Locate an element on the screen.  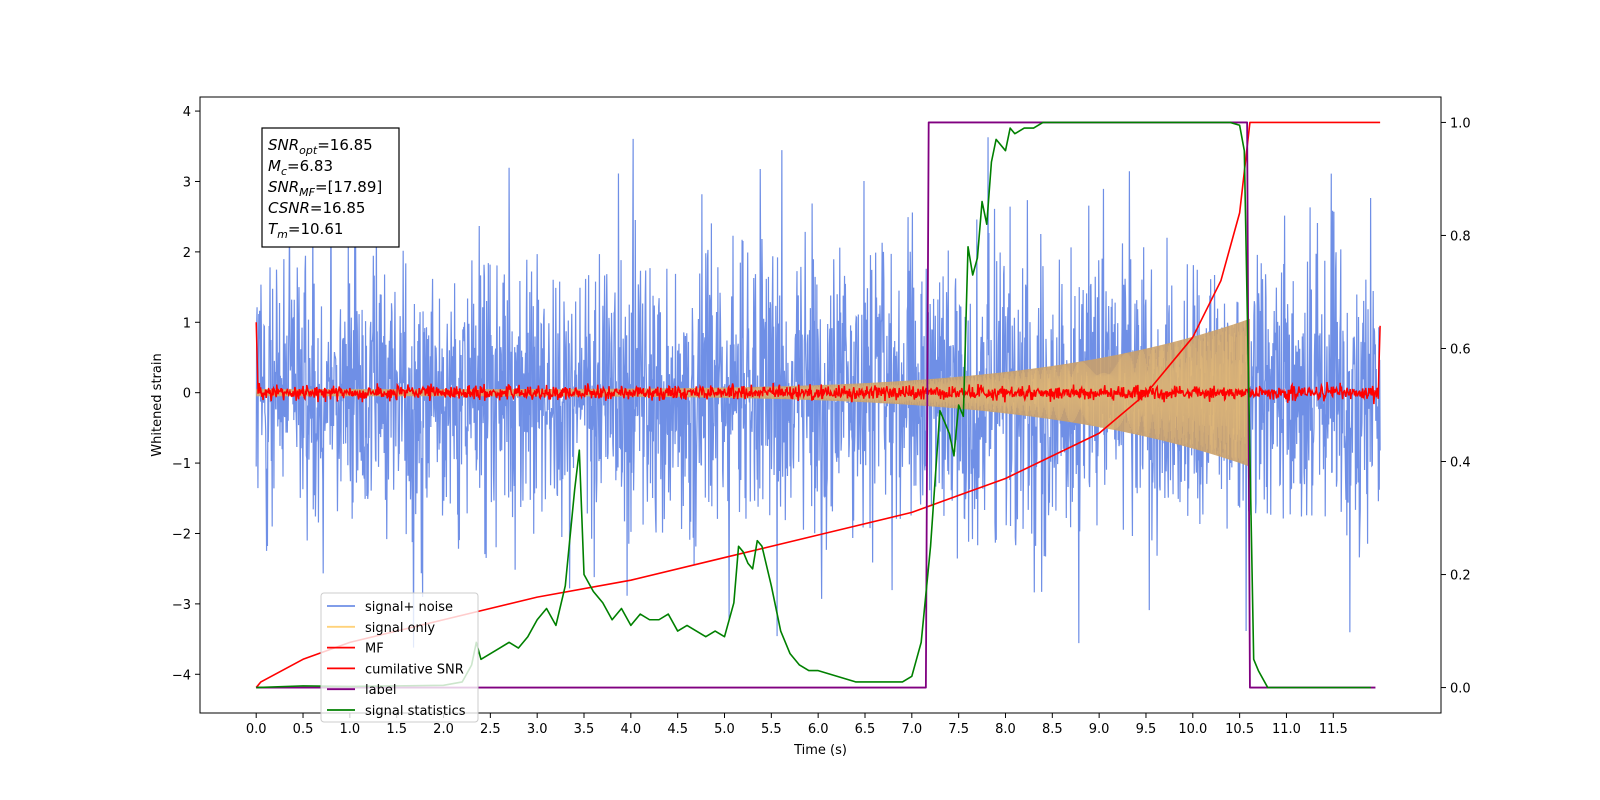
annotation-value: =[17.89] is located at coordinates (348, 187).